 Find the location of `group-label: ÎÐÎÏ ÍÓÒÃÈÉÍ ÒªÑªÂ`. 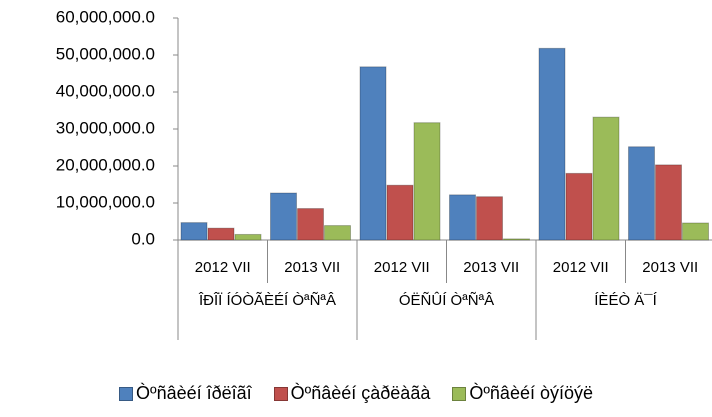

group-label: ÎÐÎÏ ÍÓÒÃÈÉÍ ÒªÑªÂ is located at coordinates (267, 300).